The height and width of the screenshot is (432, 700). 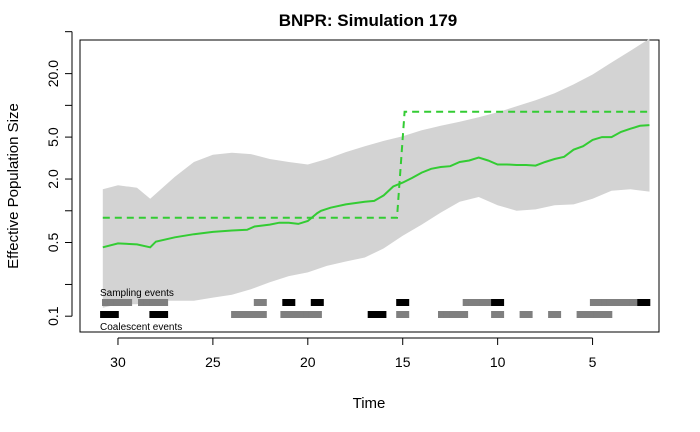 What do you see at coordinates (213, 362) in the screenshot?
I see `x-tick-label: 25` at bounding box center [213, 362].